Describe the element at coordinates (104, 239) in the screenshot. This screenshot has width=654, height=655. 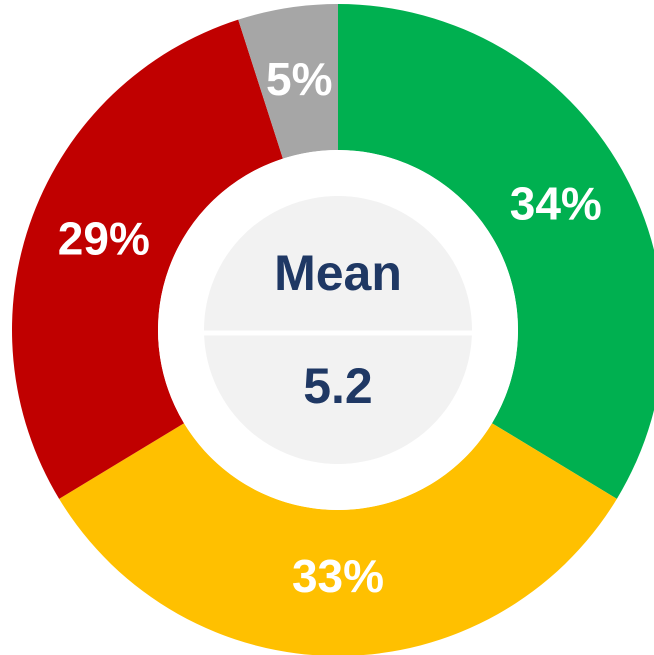
I see `data-label: 29%` at that location.